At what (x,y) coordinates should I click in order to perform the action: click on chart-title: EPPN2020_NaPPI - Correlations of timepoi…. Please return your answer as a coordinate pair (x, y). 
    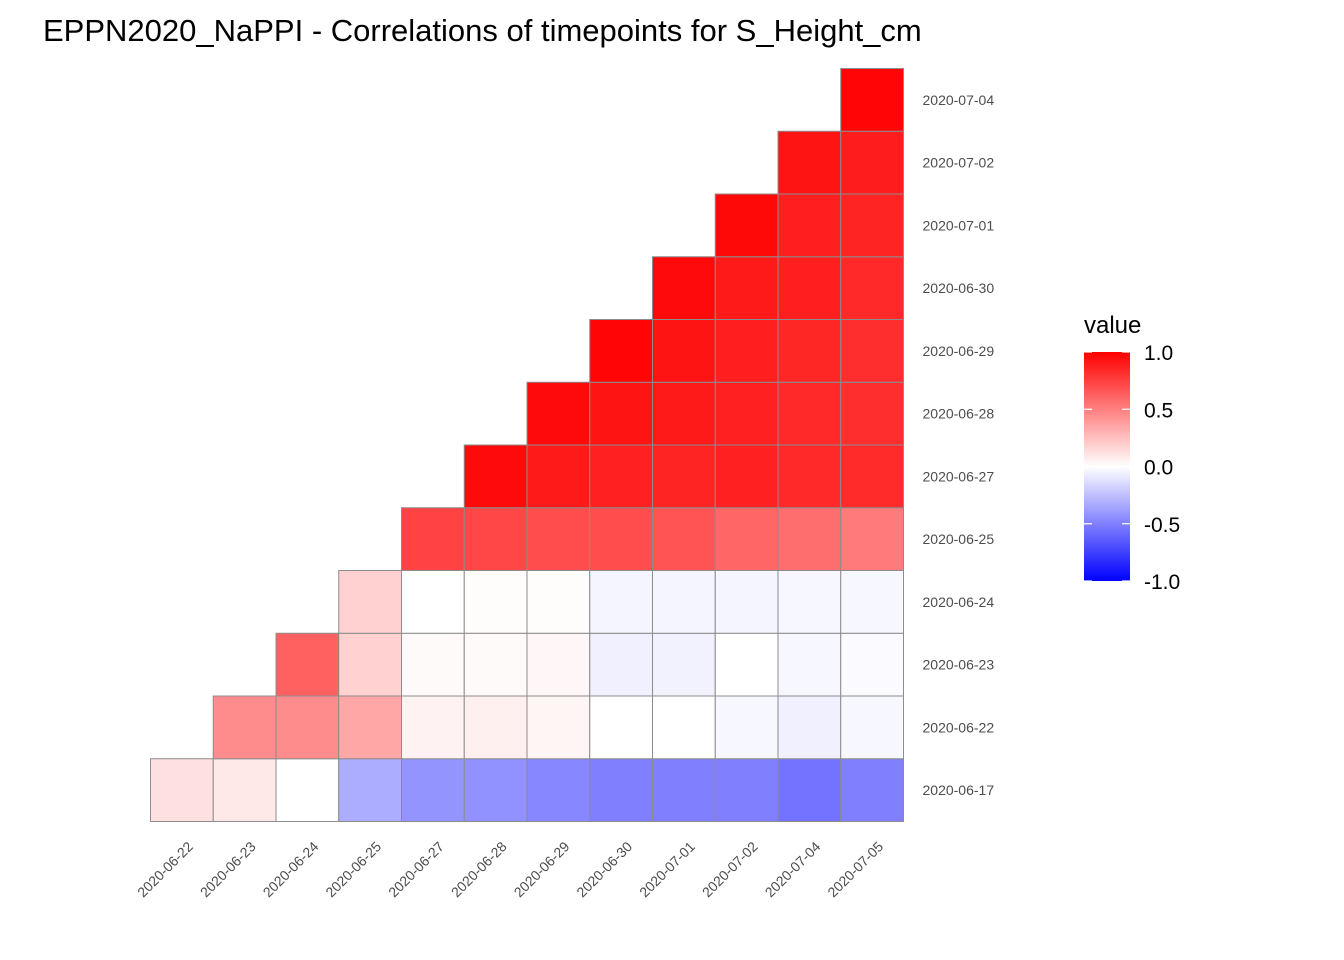
    Looking at the image, I should click on (482, 30).